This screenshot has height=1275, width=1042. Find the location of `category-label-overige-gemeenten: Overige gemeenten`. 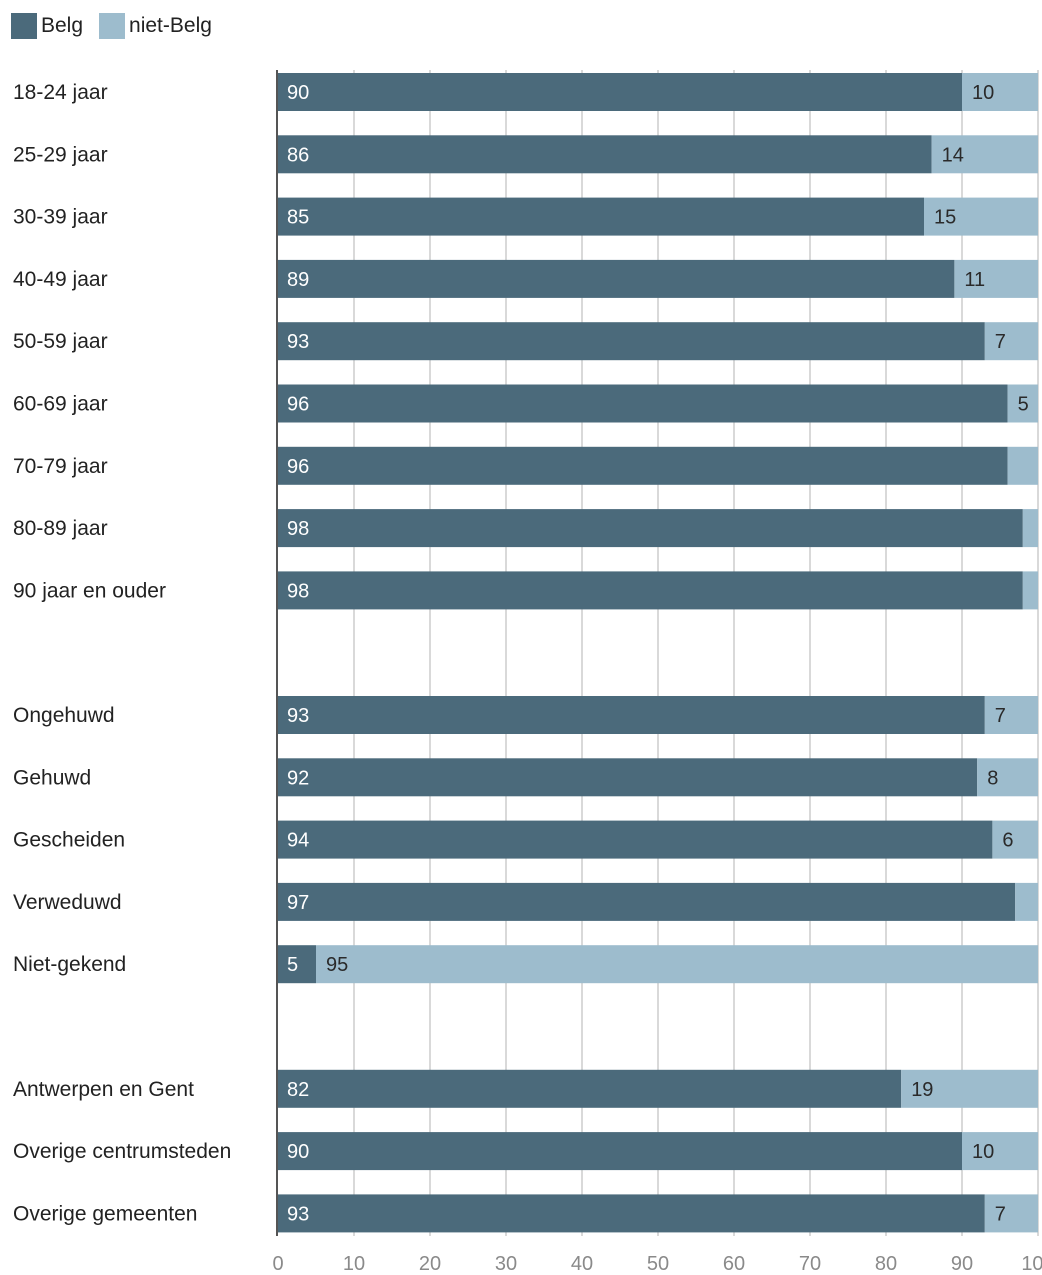

category-label-overige-gemeenten: Overige gemeenten is located at coordinates (105, 1213).